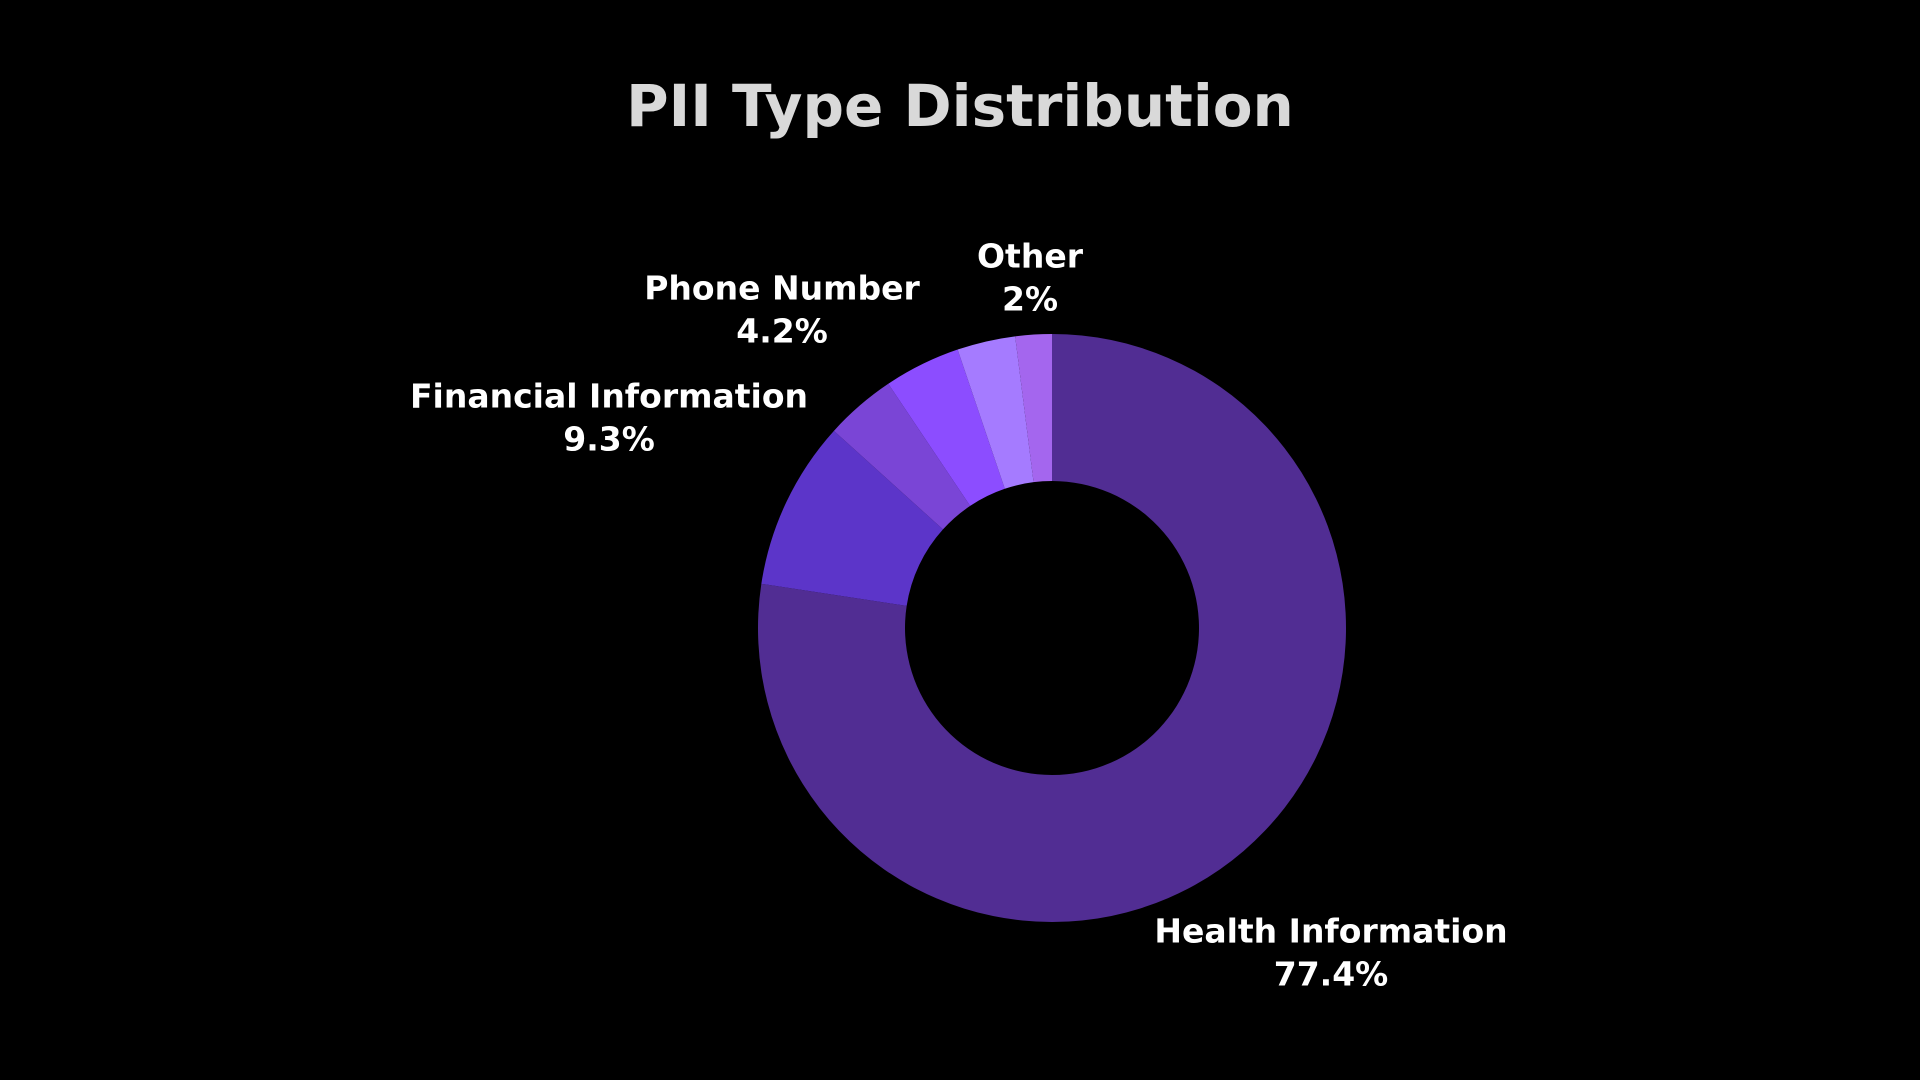  Describe the element at coordinates (960, 106) in the screenshot. I see `chart-title: PII Type Distribution` at that location.